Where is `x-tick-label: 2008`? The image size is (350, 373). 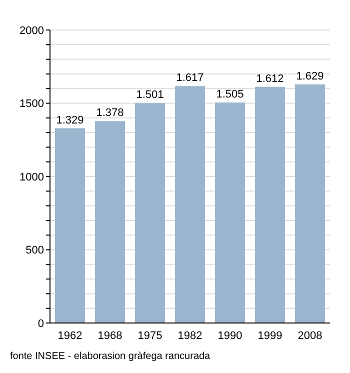 x-tick-label: 2008 is located at coordinates (310, 336).